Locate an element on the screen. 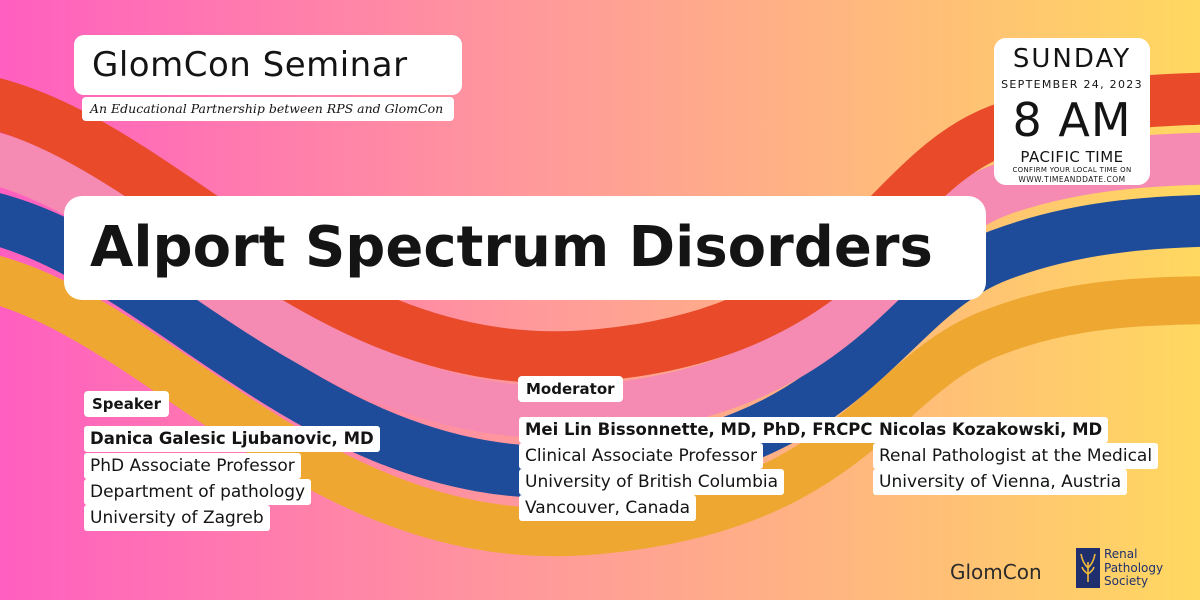 The height and width of the screenshot is (600, 1200). moderator-line: Vancouver, Canada is located at coordinates (608, 508).